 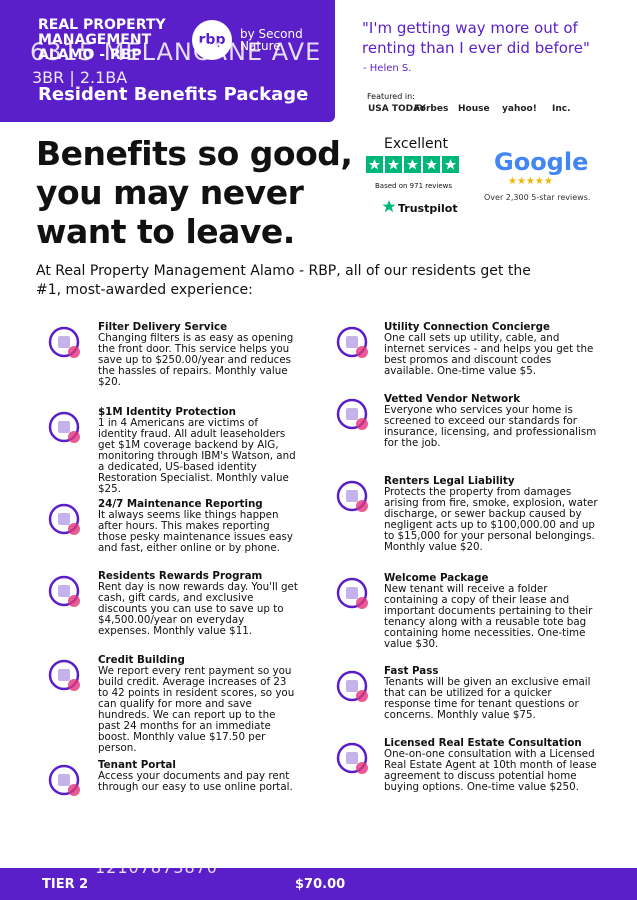 What do you see at coordinates (474, 109) in the screenshot?
I see `press-logo: House` at bounding box center [474, 109].